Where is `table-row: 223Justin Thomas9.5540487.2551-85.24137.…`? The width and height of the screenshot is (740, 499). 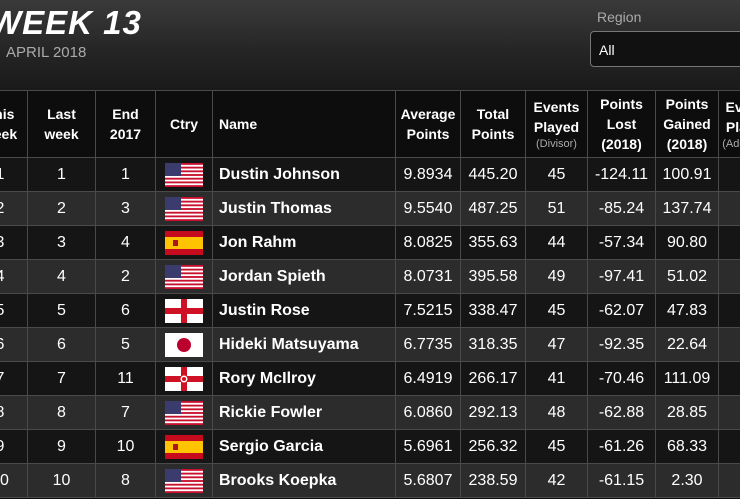 table-row: 223Justin Thomas9.5540487.2551-85.24137.… is located at coordinates (370, 208).